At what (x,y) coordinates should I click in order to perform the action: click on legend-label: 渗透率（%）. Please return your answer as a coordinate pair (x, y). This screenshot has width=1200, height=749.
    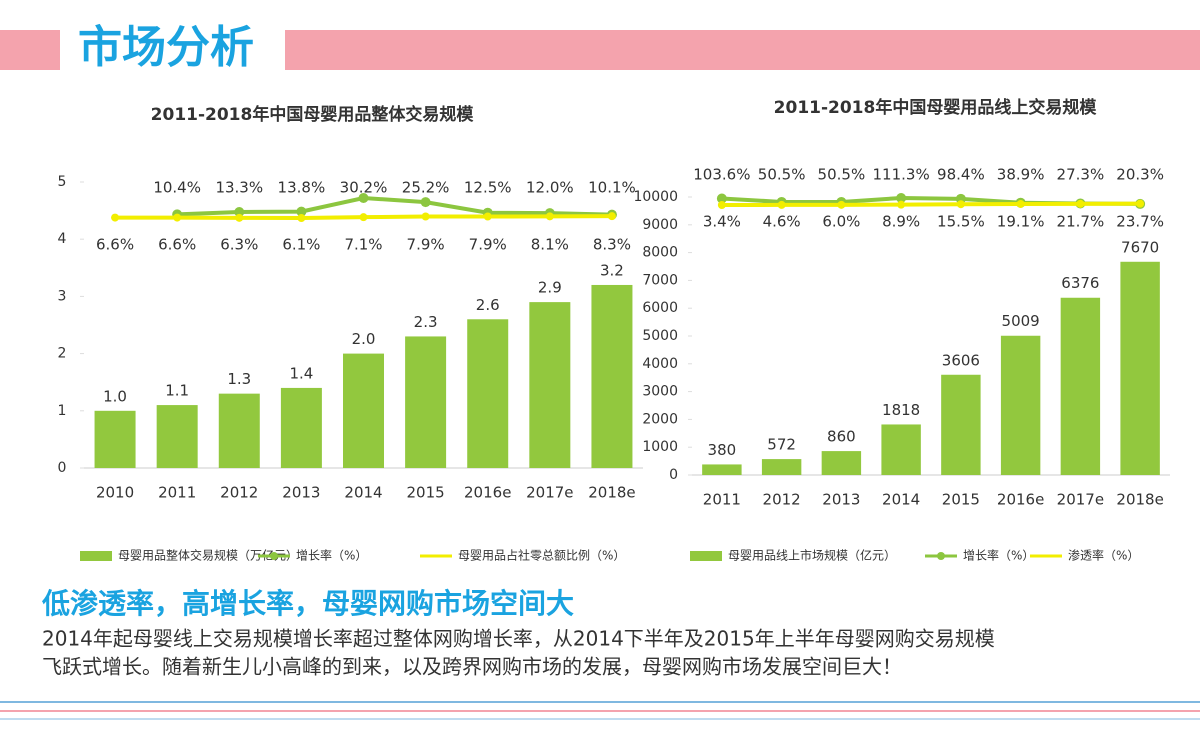
    Looking at the image, I should click on (1103, 555).